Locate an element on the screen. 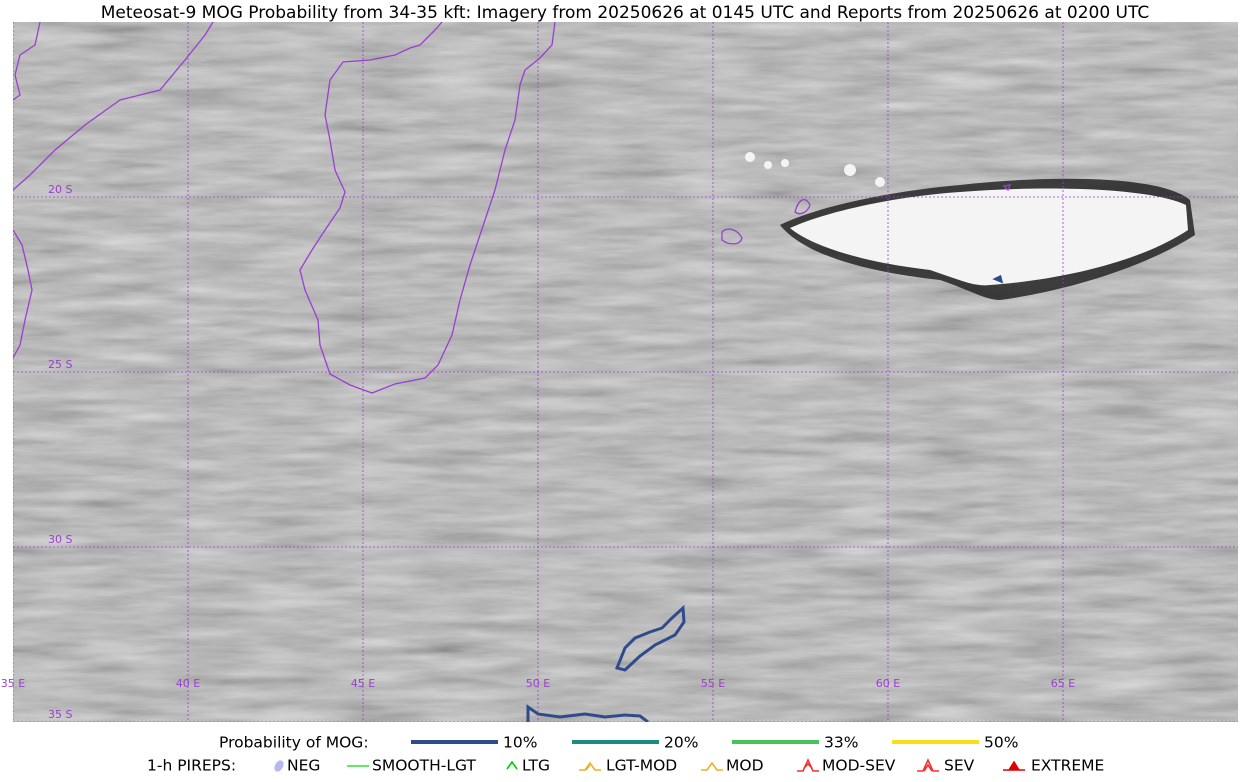 This screenshot has width=1250, height=782. lon-label: 55 E is located at coordinates (713, 683).